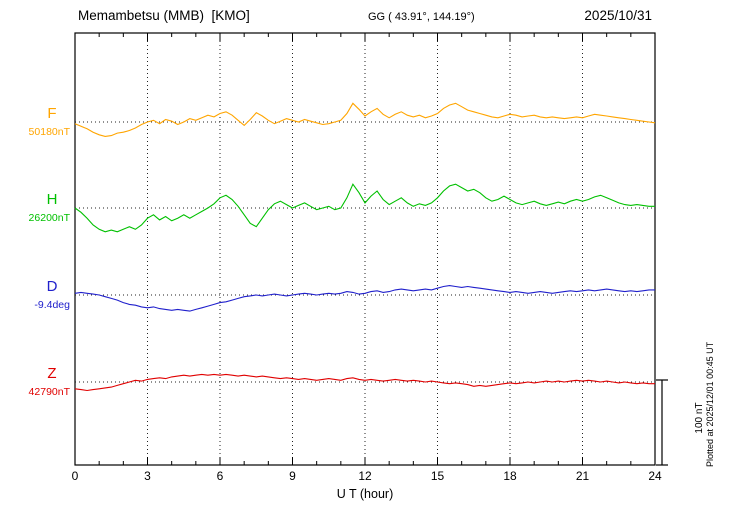 The width and height of the screenshot is (730, 520). What do you see at coordinates (52, 373) in the screenshot?
I see `trace-letter-Z: Z` at bounding box center [52, 373].